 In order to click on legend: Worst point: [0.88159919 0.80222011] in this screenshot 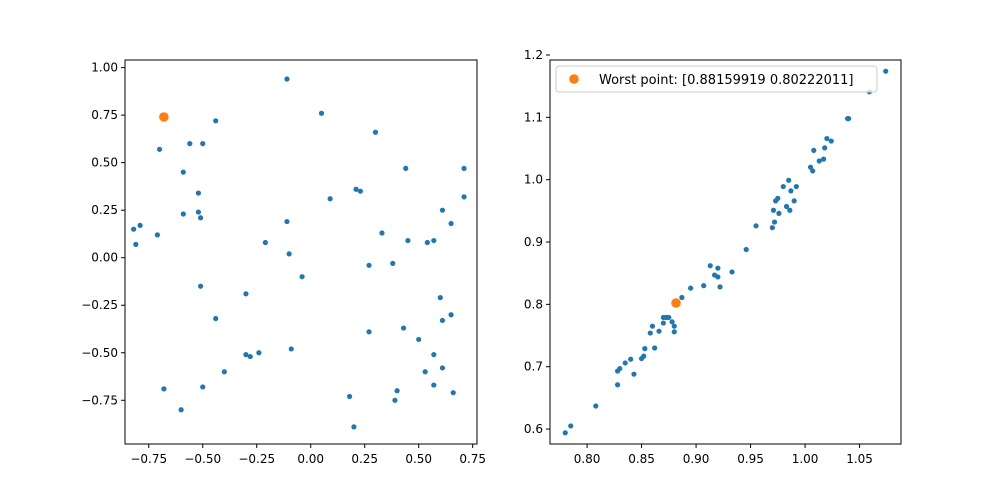, I will do `click(716, 79)`.